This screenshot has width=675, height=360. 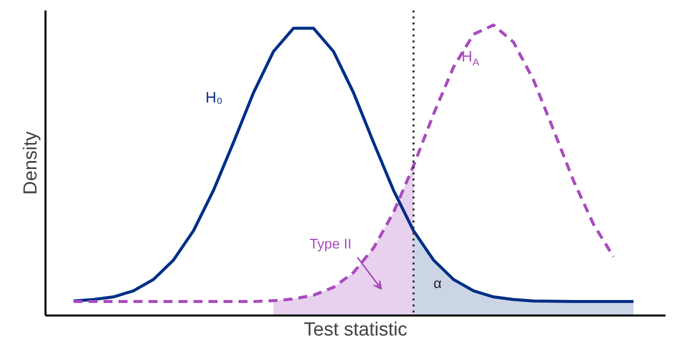 I want to click on x-axis-title: Test statistic, so click(x=356, y=330).